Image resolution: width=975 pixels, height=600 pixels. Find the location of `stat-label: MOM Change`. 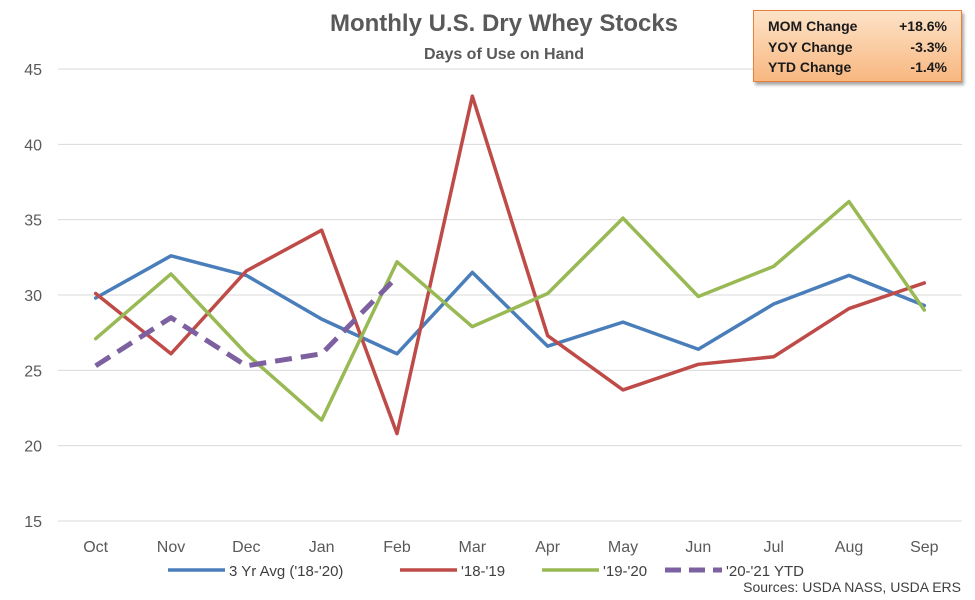

stat-label: MOM Change is located at coordinates (813, 26).